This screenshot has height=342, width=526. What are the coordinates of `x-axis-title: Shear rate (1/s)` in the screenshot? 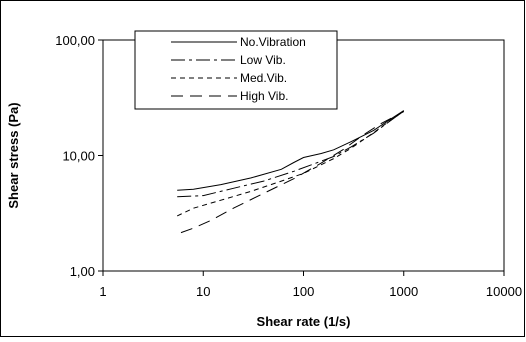 It's located at (304, 321).